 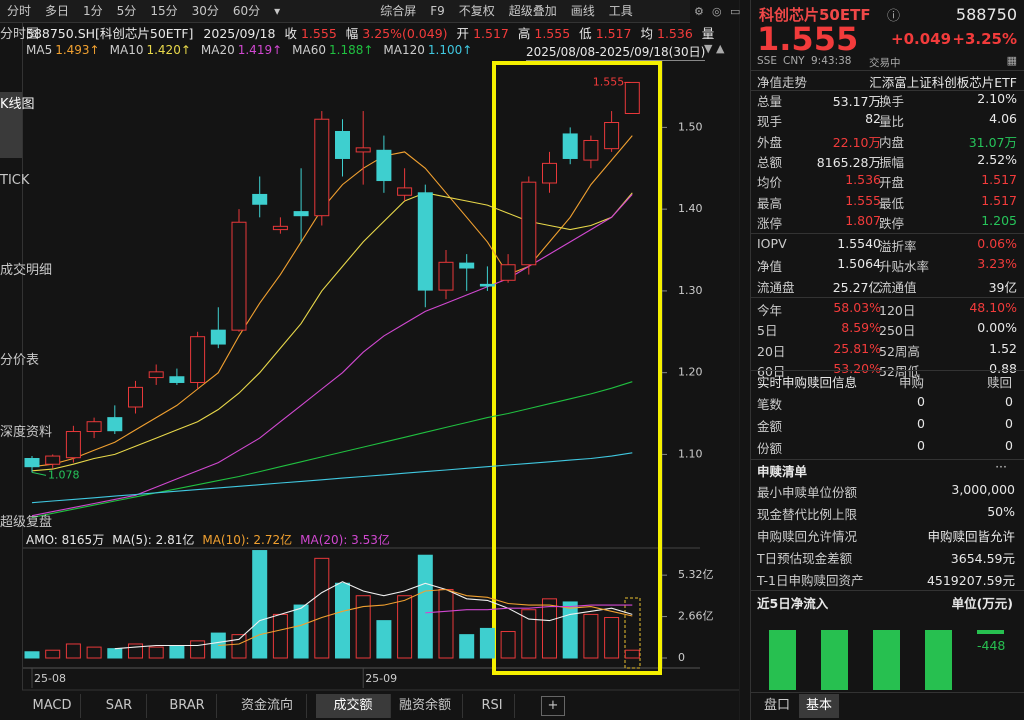 I want to click on info-icon: ⓘ, so click(x=894, y=16).